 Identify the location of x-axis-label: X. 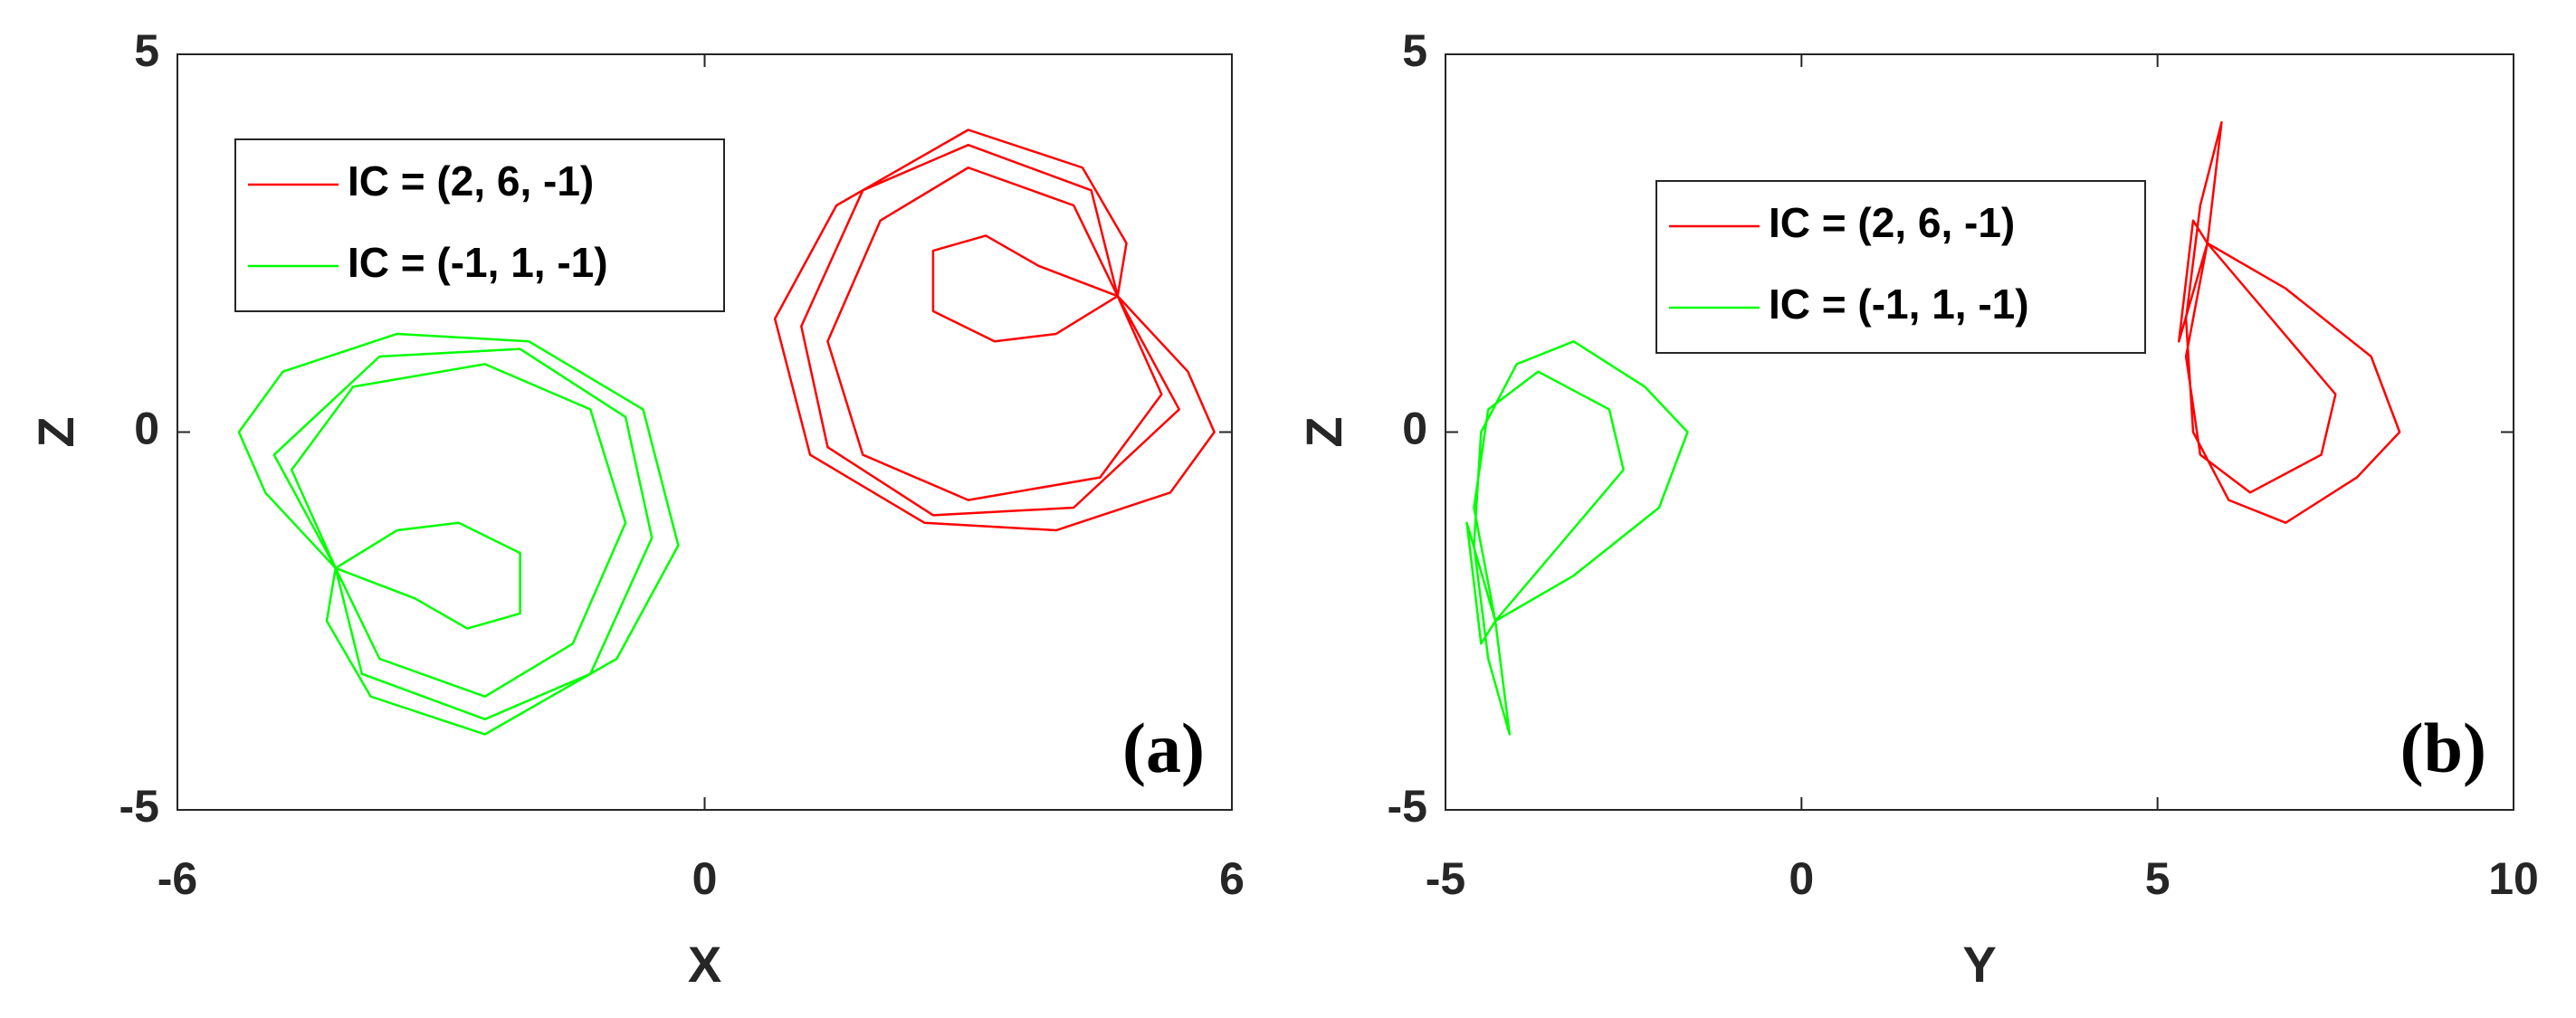
(704, 964).